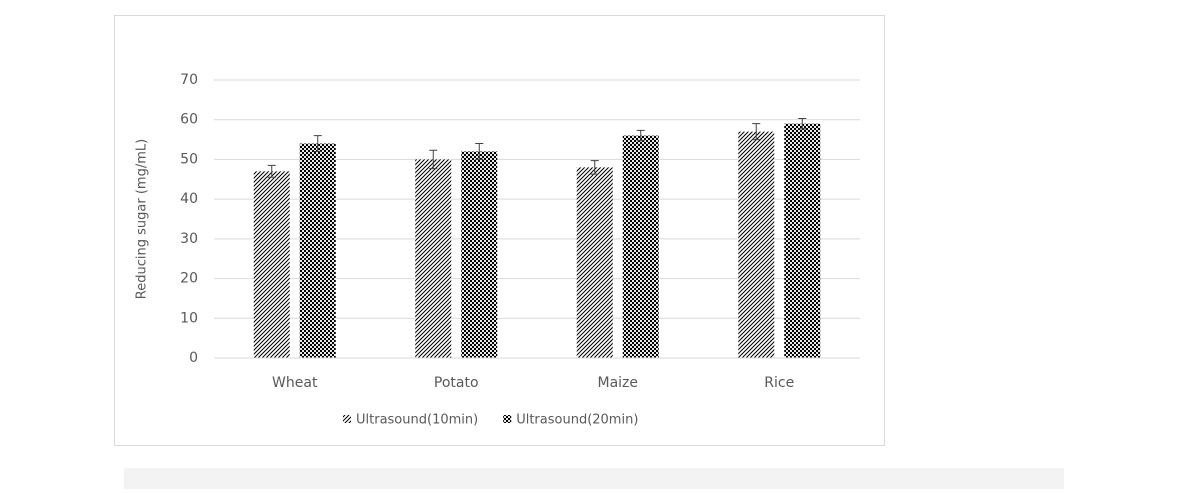 The image size is (1190, 493). Describe the element at coordinates (617, 383) in the screenshot. I see `x-tick-label: Maize` at that location.